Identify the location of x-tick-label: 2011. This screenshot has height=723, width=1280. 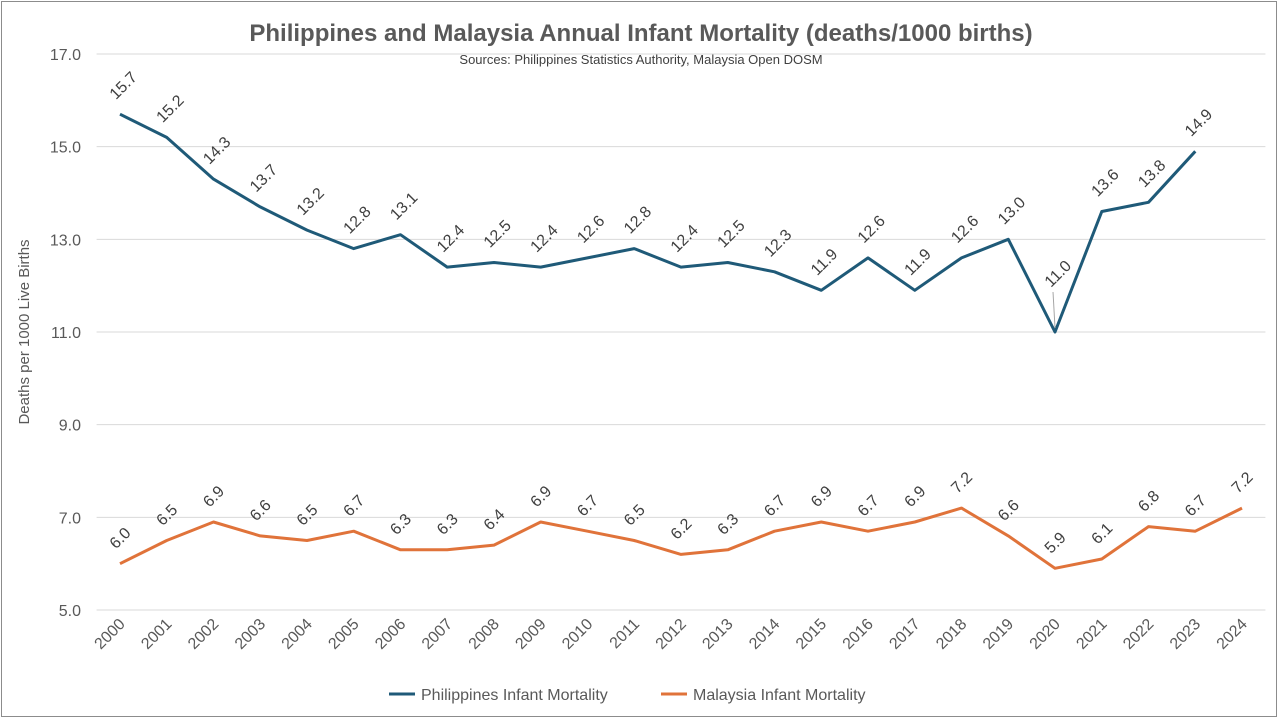
(625, 634).